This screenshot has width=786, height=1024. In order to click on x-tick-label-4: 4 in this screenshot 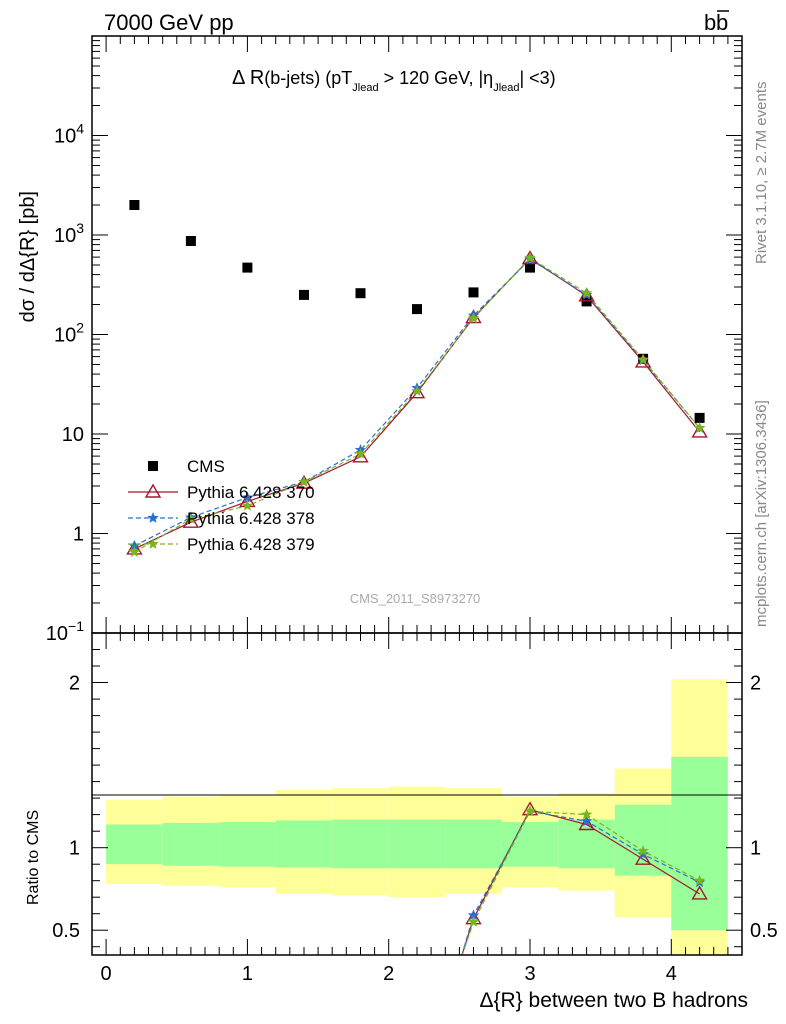, I will do `click(671, 974)`.